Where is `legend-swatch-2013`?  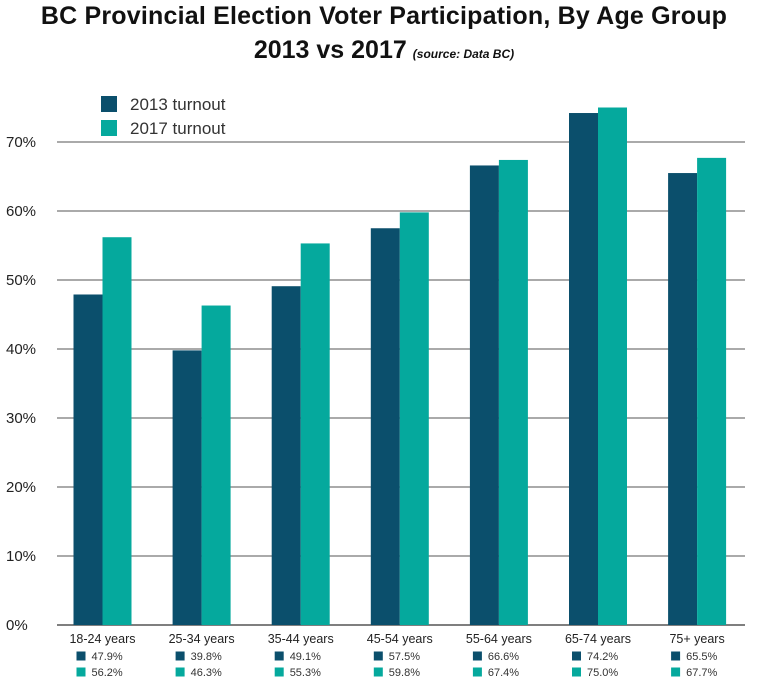
legend-swatch-2013 is located at coordinates (109, 104).